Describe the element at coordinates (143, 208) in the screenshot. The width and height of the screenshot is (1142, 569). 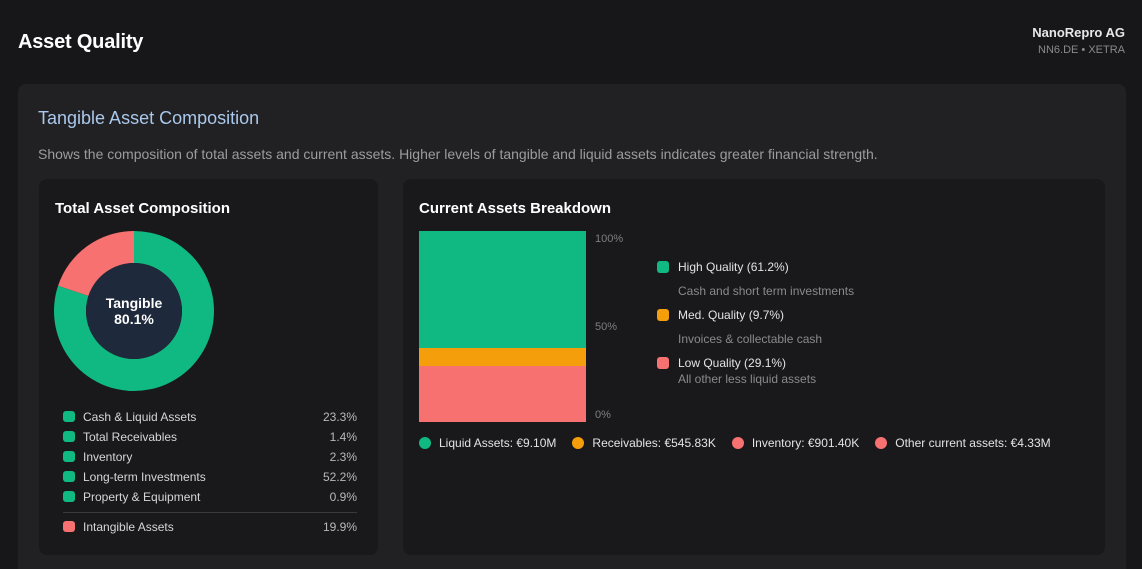
I see `card-title: Total Asset Composition` at that location.